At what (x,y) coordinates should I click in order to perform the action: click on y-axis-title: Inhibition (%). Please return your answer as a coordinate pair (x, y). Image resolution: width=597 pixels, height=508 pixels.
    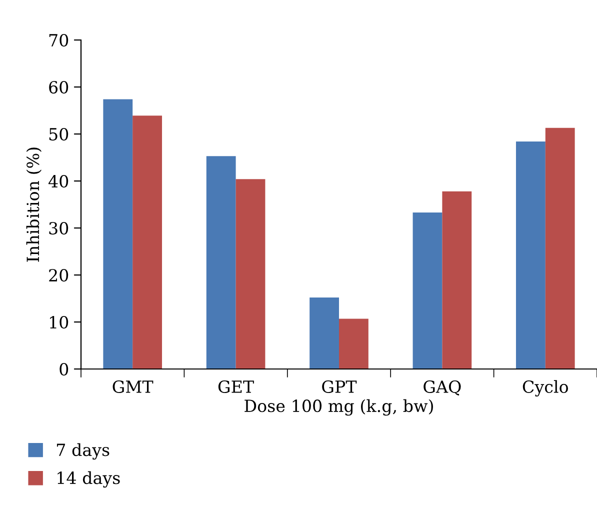
    Looking at the image, I should click on (34, 205).